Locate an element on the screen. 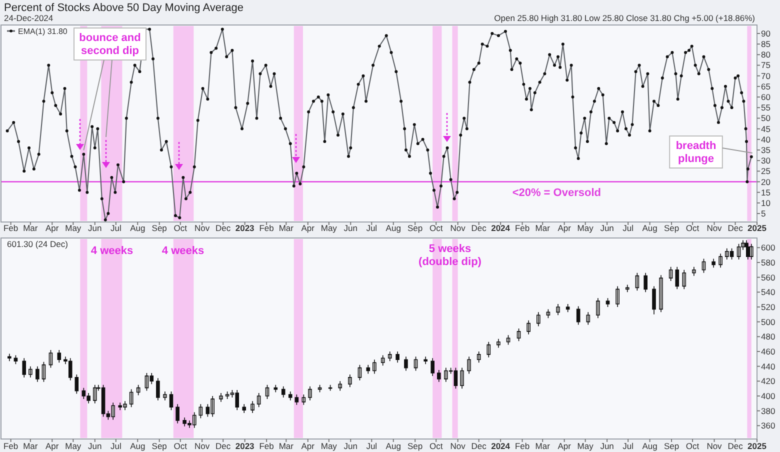 The height and width of the screenshot is (452, 780). y-tick-label: 460 is located at coordinates (768, 351).